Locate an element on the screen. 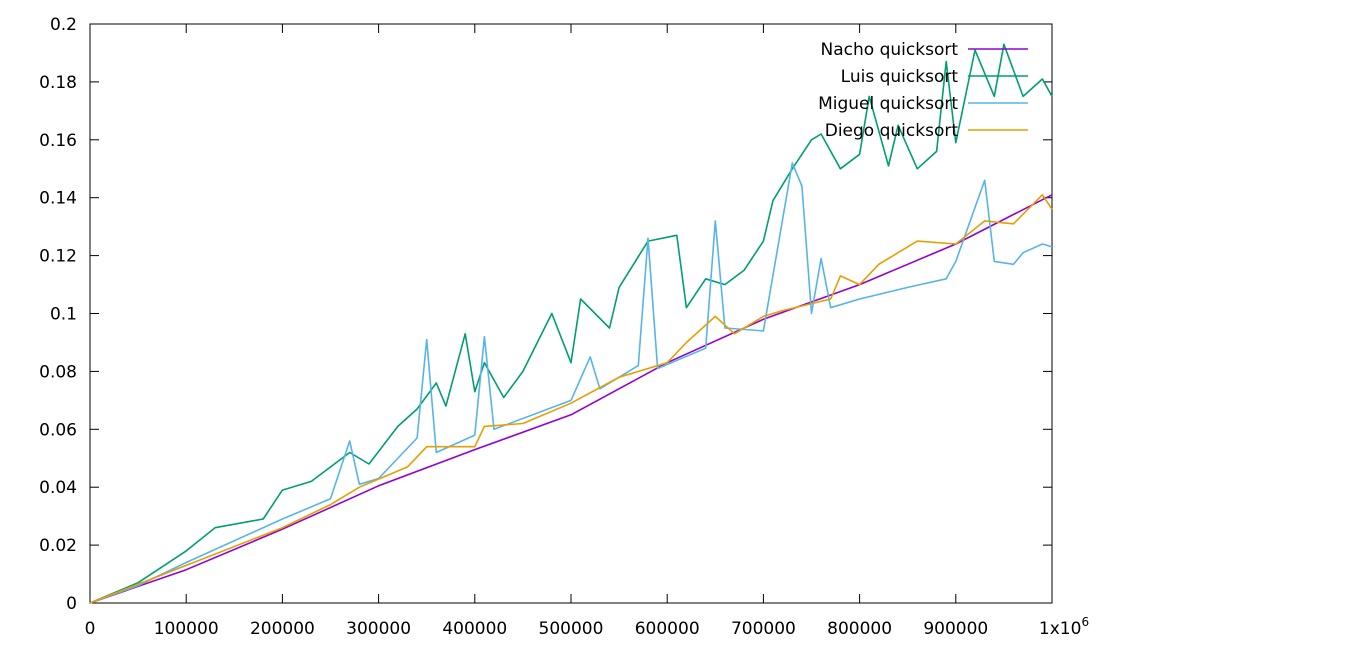 This screenshot has width=1366, height=657. x-tick-label: 500000 is located at coordinates (571, 629).